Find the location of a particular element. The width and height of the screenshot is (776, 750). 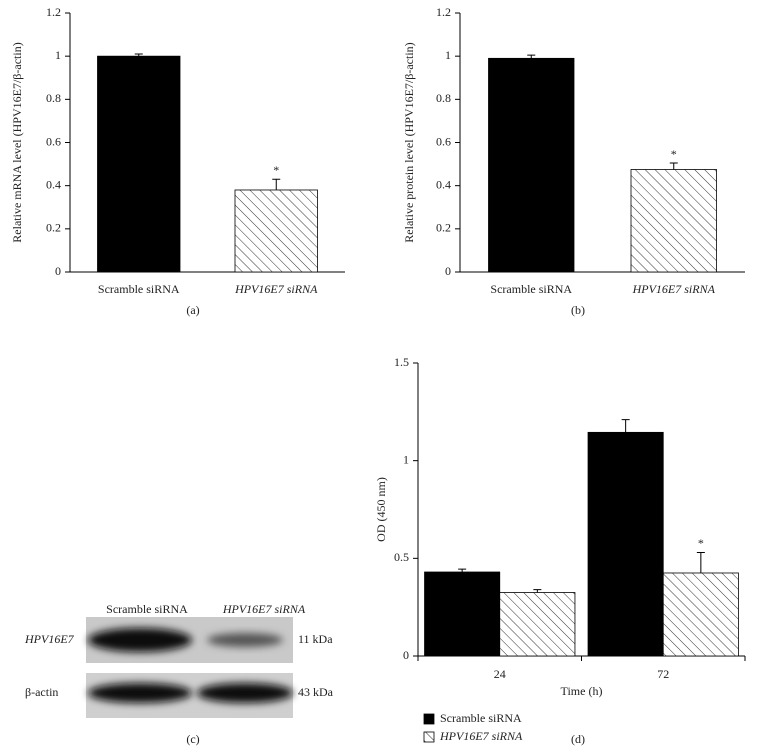

y-tick-label: 1.5 is located at coordinates (401, 362).